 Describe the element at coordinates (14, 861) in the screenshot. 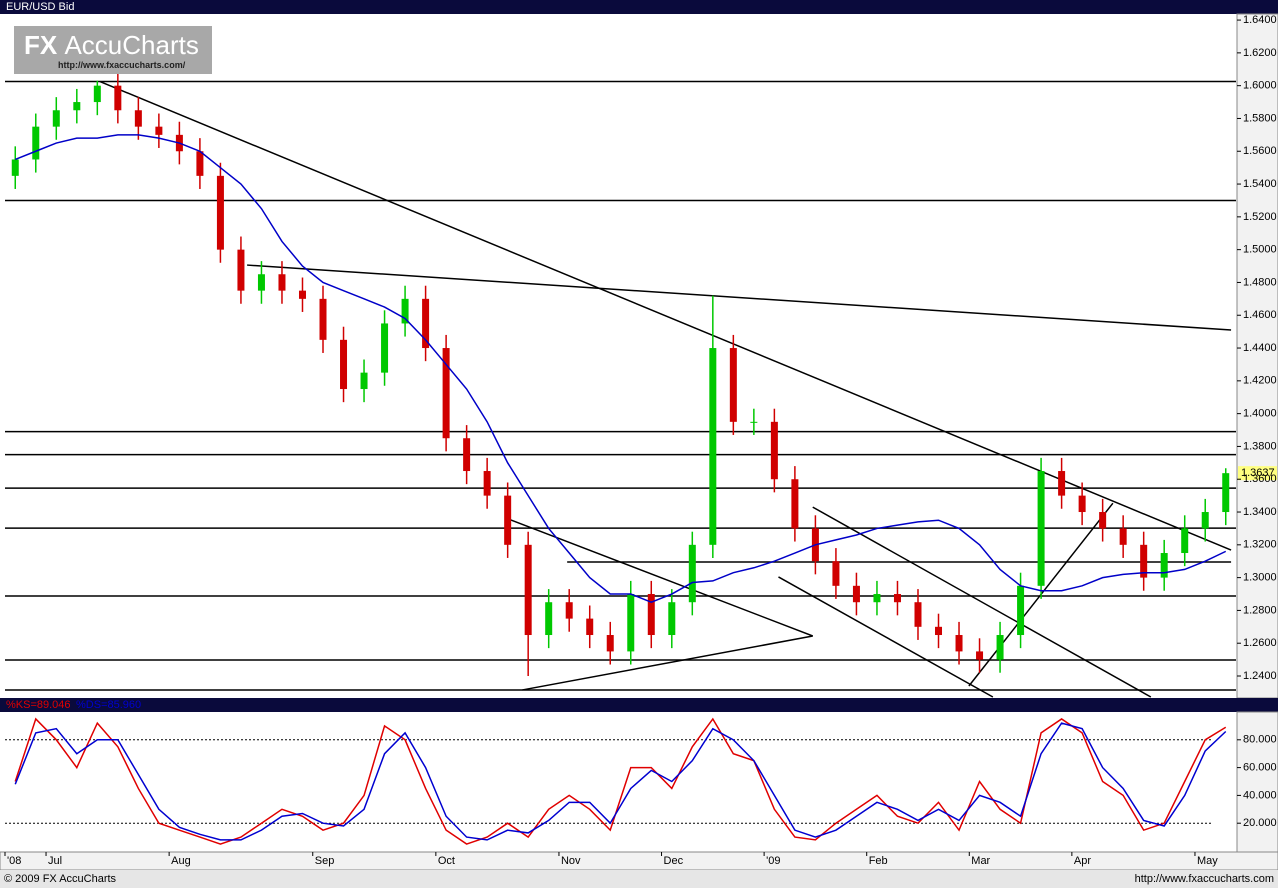

I see `x-tick-label: '08` at that location.